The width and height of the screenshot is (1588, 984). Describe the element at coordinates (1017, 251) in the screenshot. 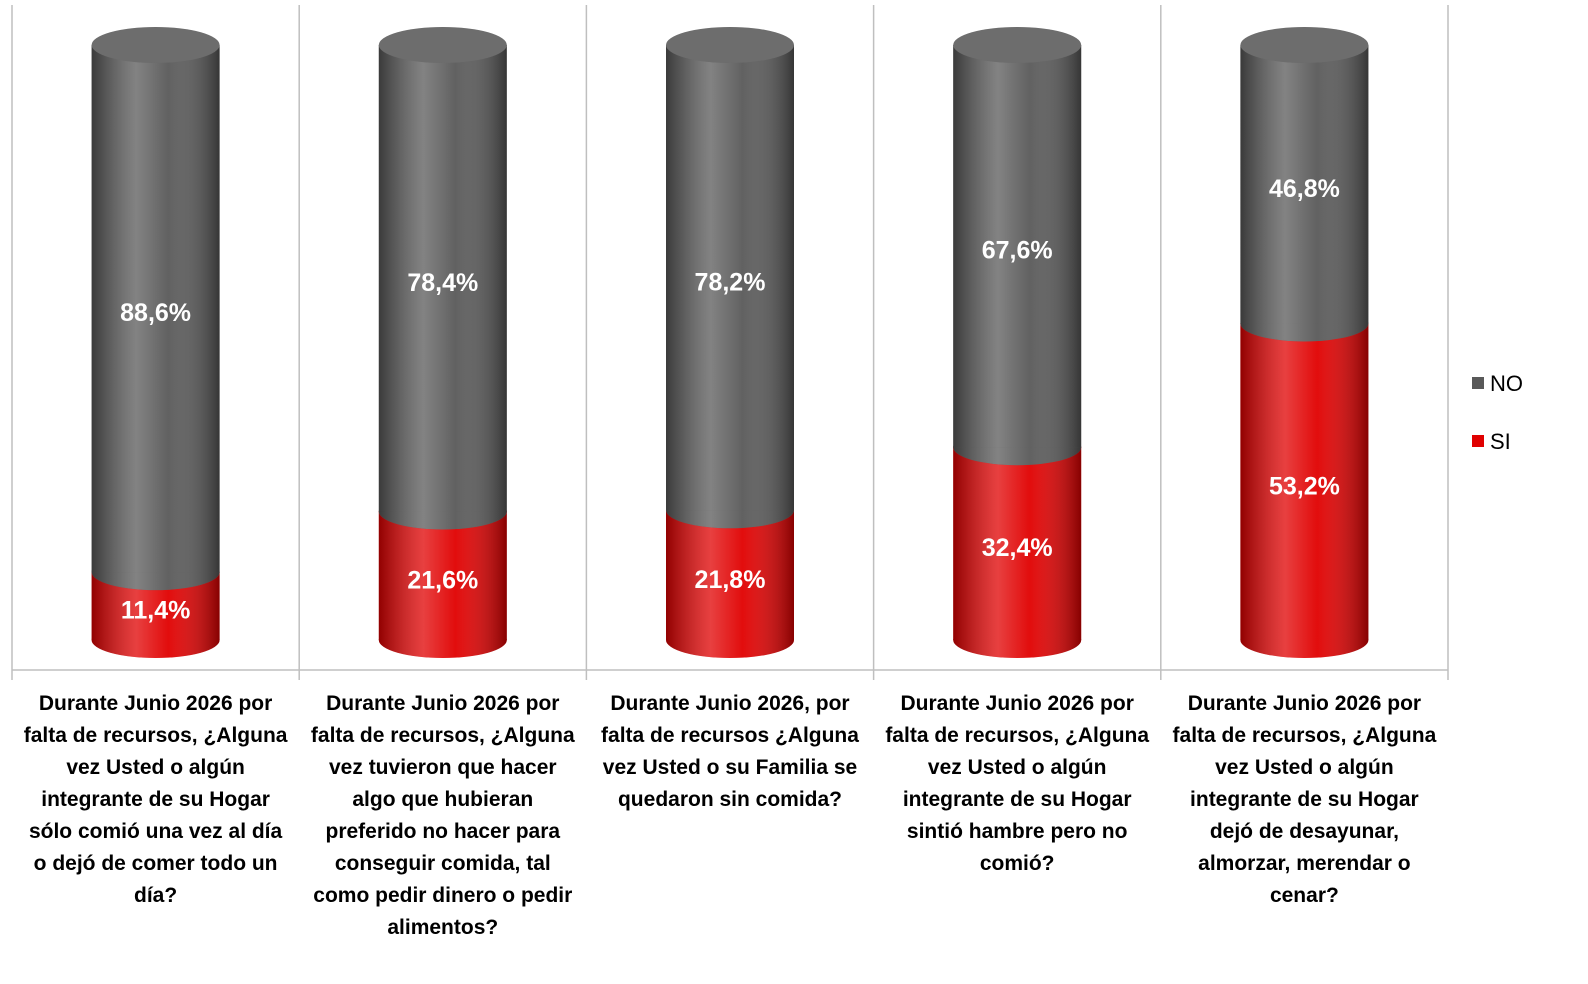

I see `value-label: 67,6%` at that location.